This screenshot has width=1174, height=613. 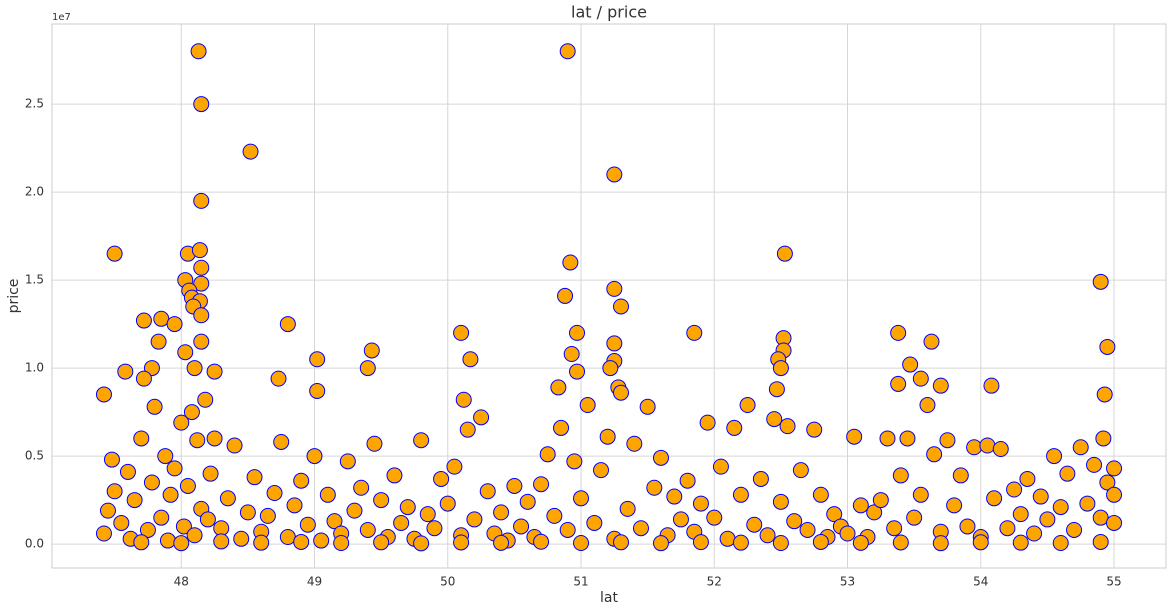 What do you see at coordinates (980, 582) in the screenshot?
I see `x-tick-label: 54` at bounding box center [980, 582].